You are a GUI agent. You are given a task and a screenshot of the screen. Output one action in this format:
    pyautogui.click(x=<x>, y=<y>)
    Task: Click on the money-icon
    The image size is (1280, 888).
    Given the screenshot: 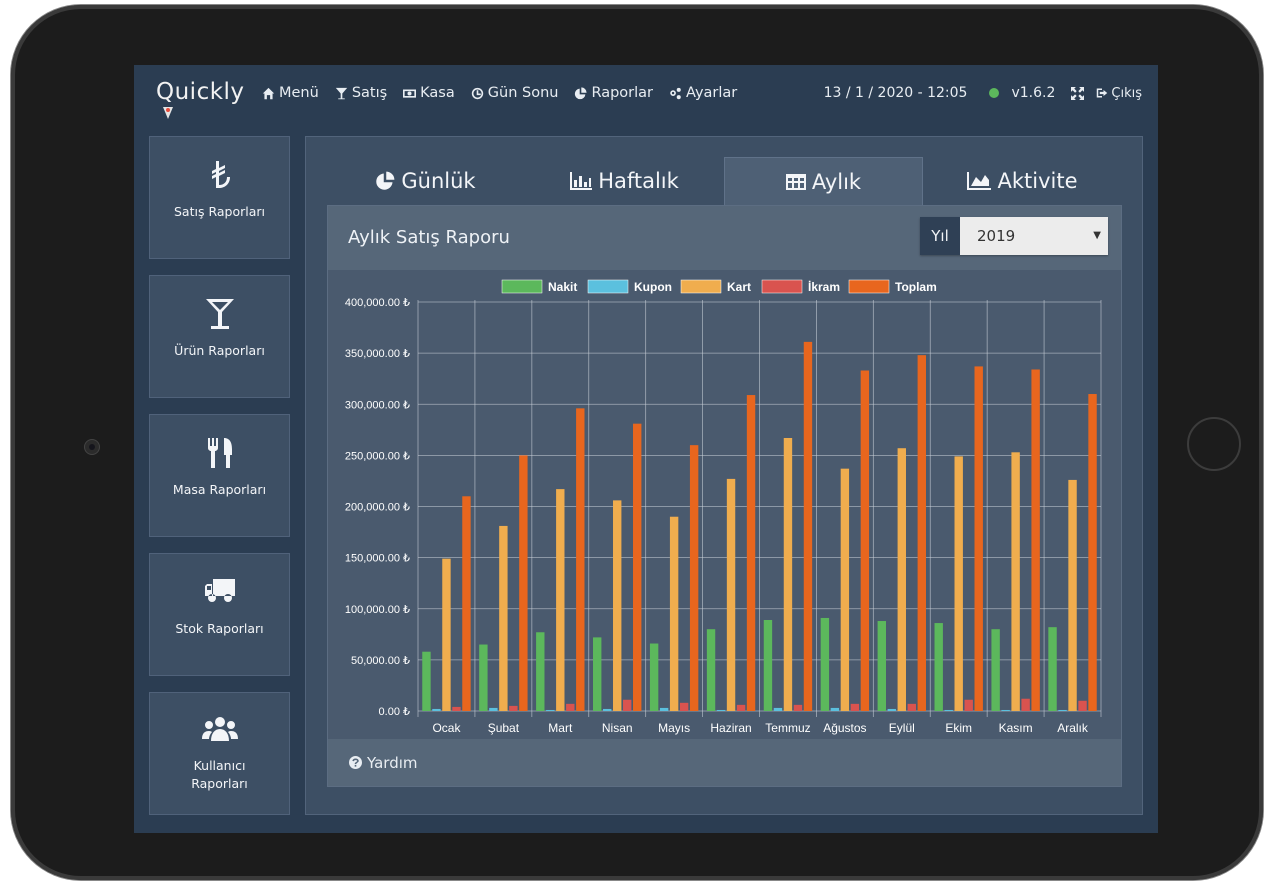 What is the action you would take?
    pyautogui.click(x=410, y=93)
    